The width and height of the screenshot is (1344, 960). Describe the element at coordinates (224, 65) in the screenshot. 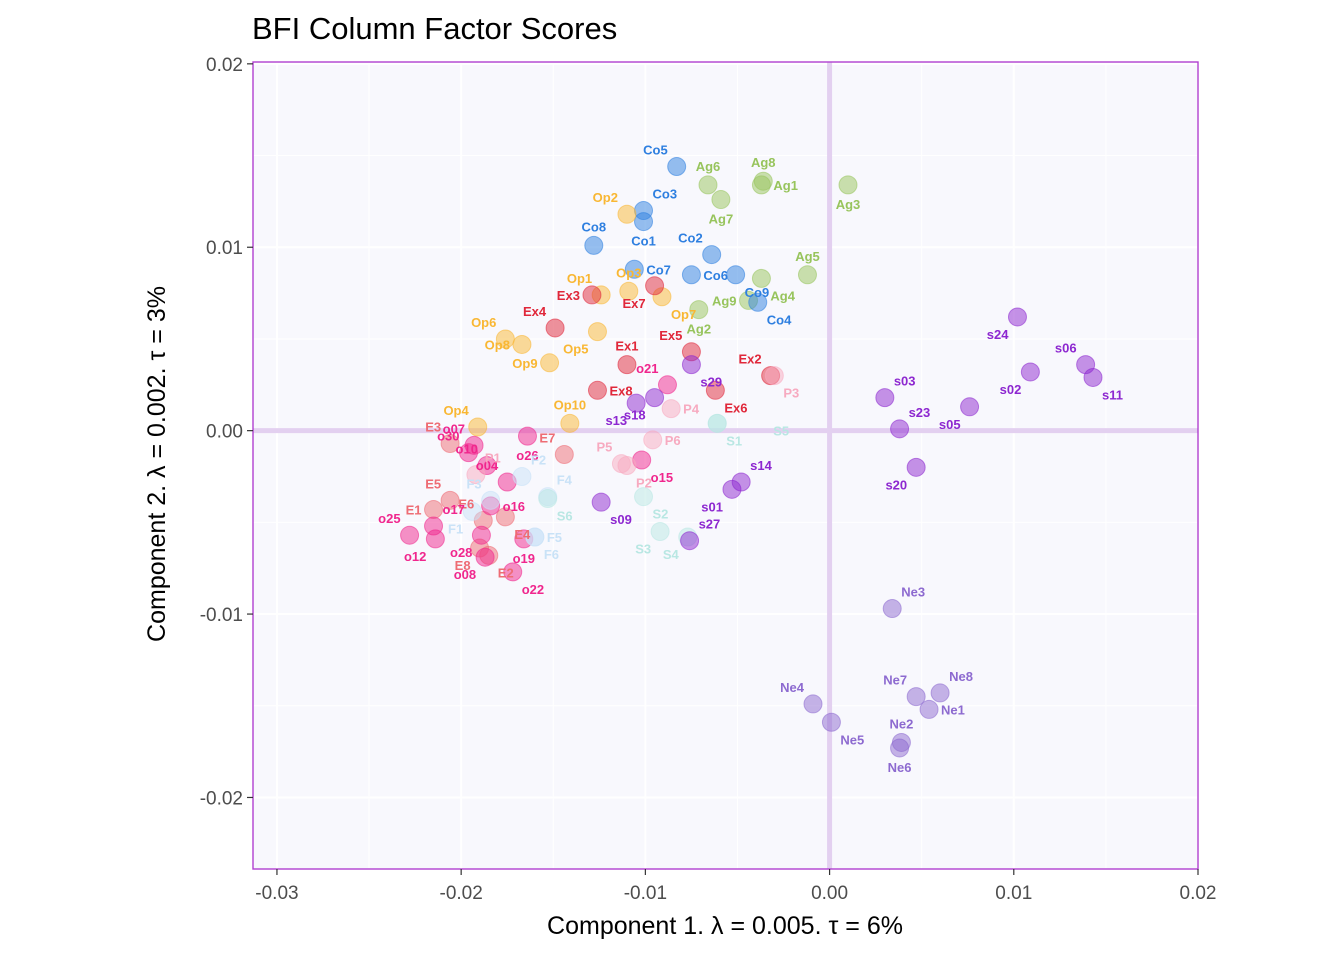

I see `y-tick-label: 0.02` at that location.